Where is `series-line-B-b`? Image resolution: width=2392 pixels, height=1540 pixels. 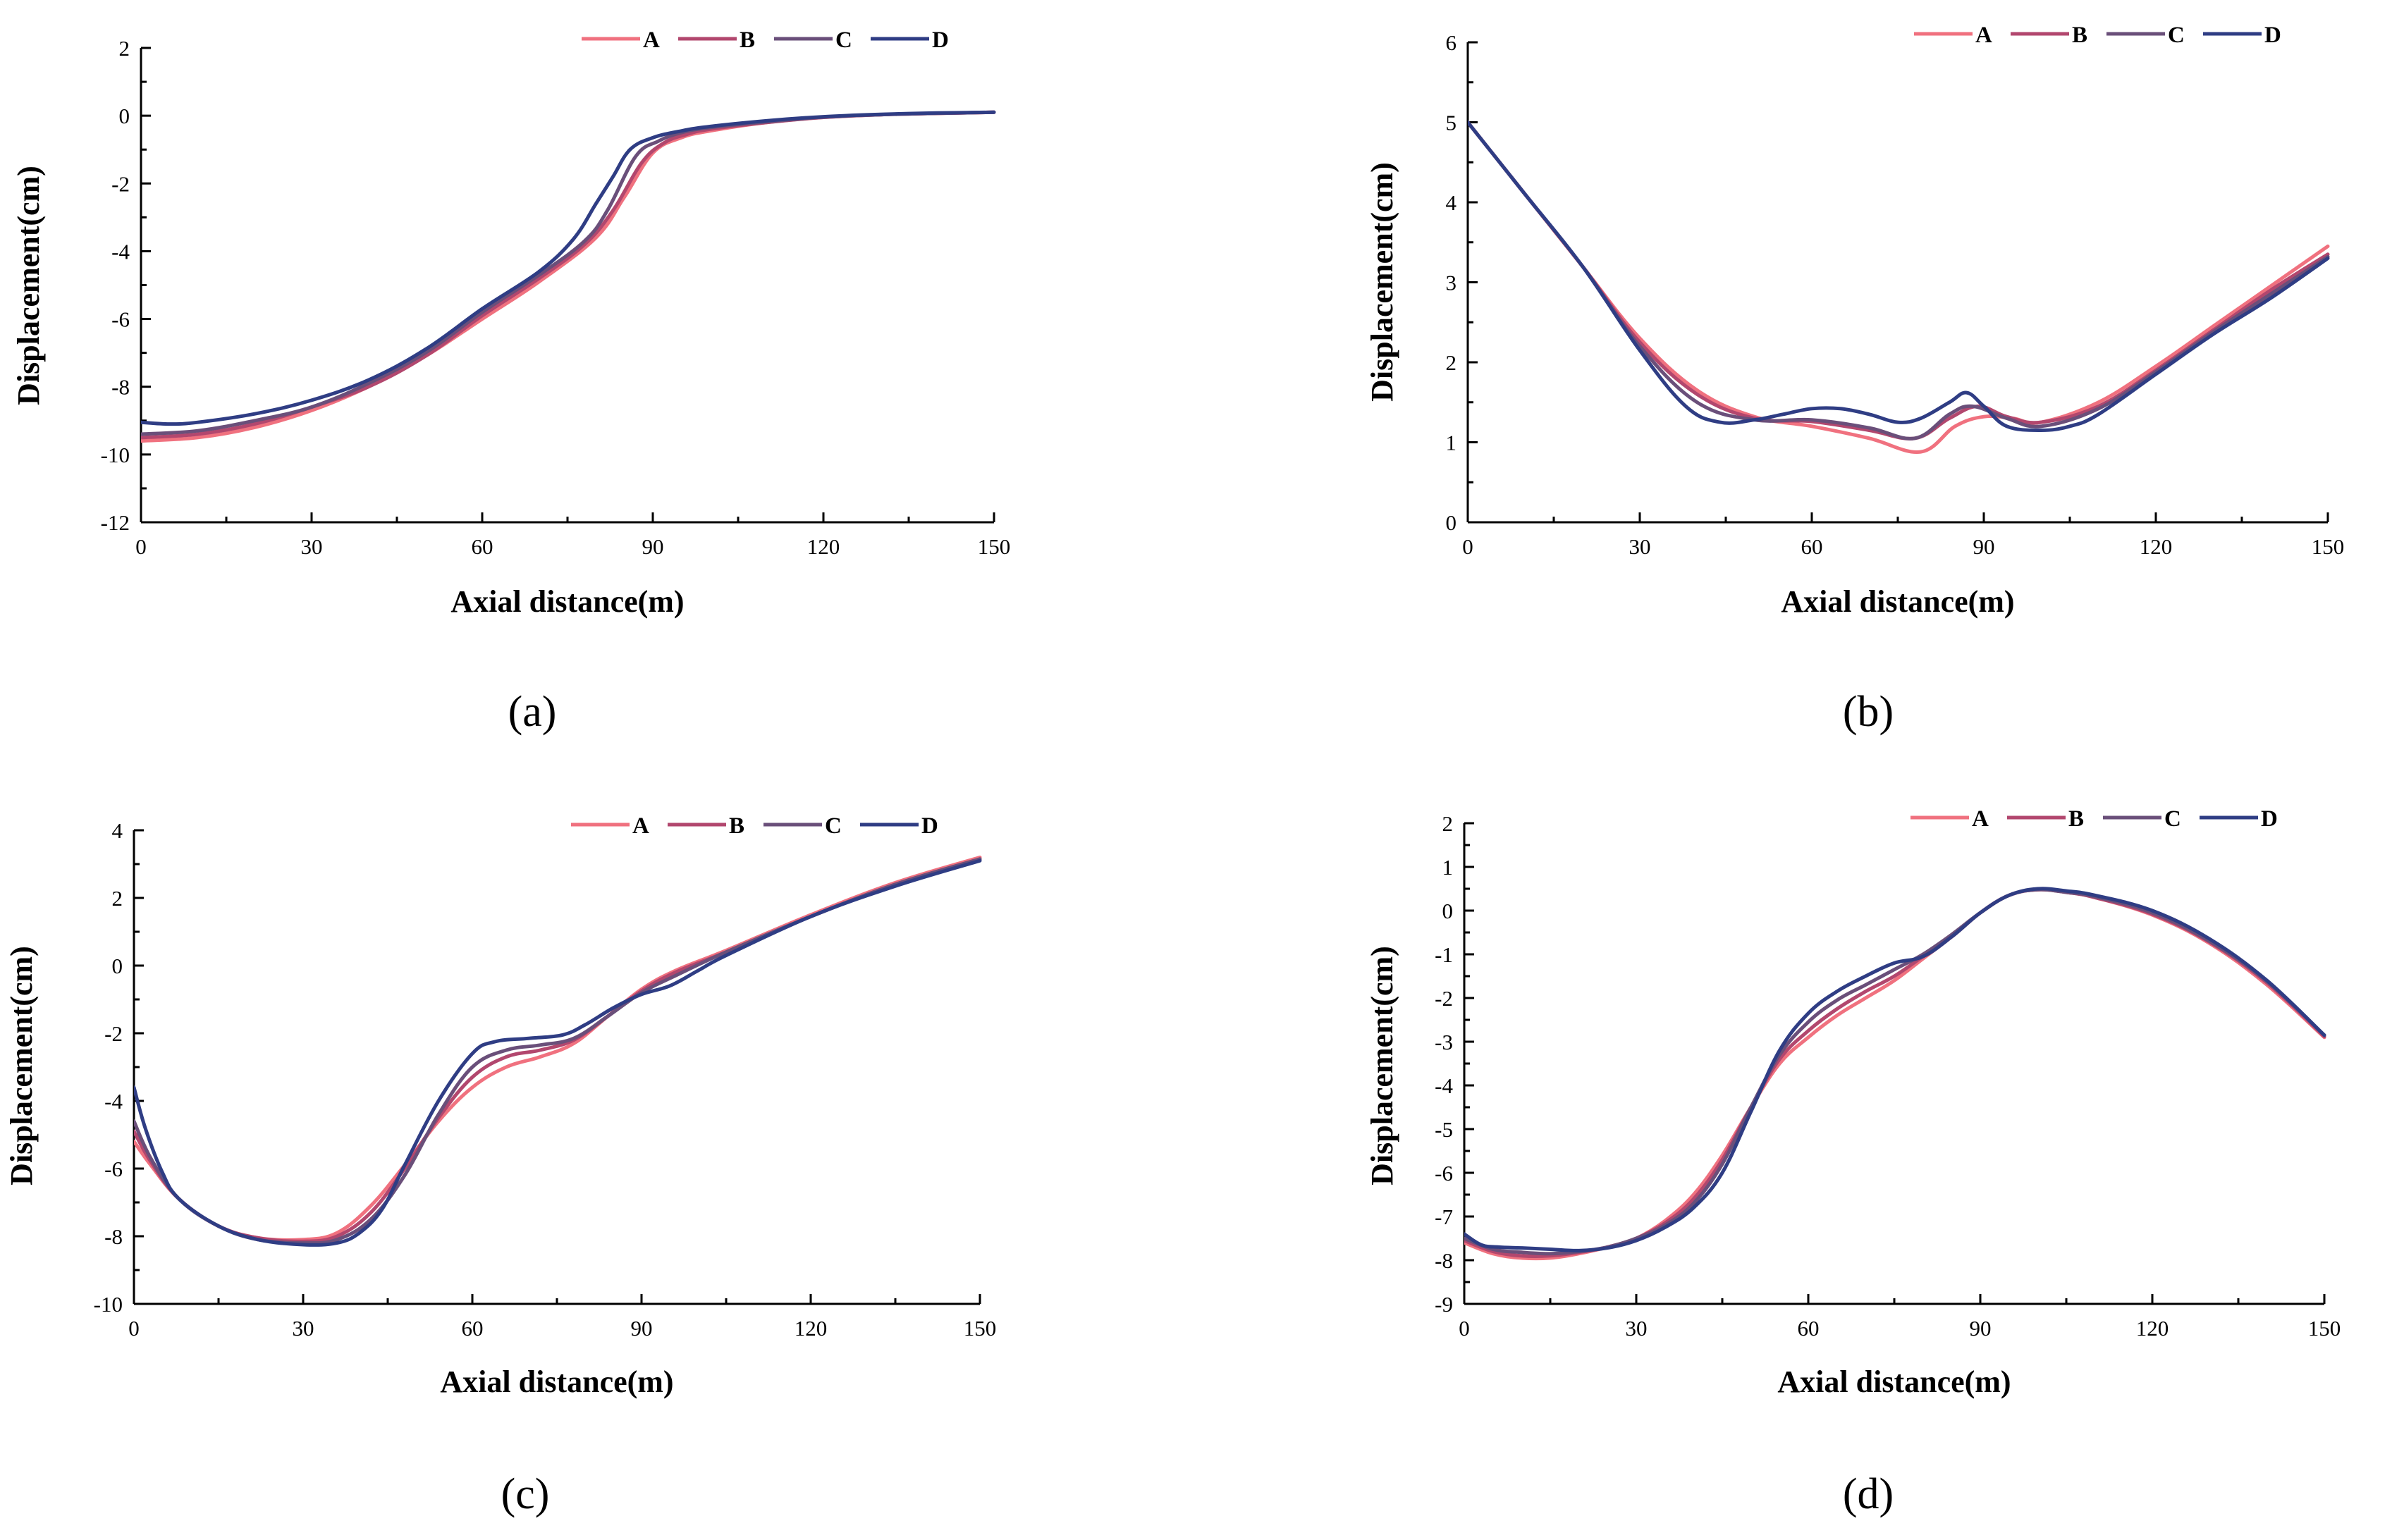 series-line-B-b is located at coordinates (1899, 281).